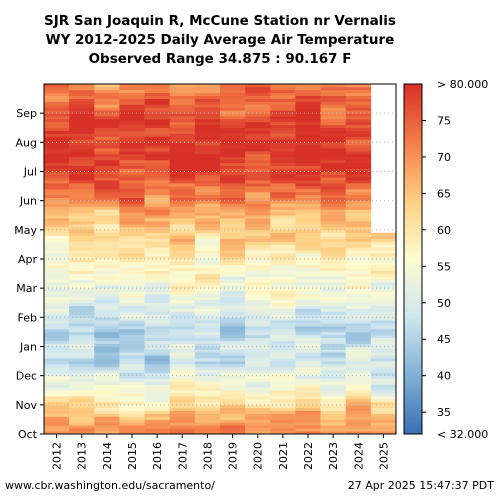  I want to click on x-tick-label: 2023, so click(333, 456).